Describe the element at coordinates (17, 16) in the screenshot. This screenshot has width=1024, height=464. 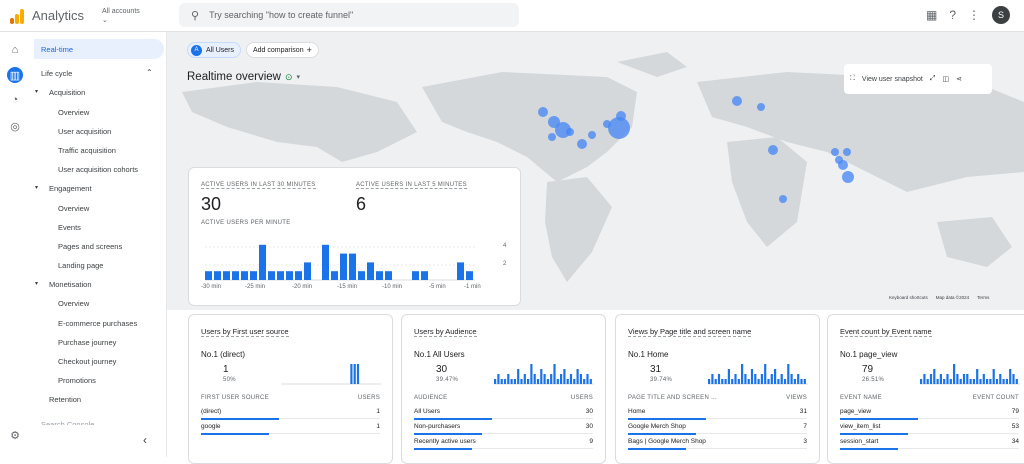
I see `analytics-logo` at that location.